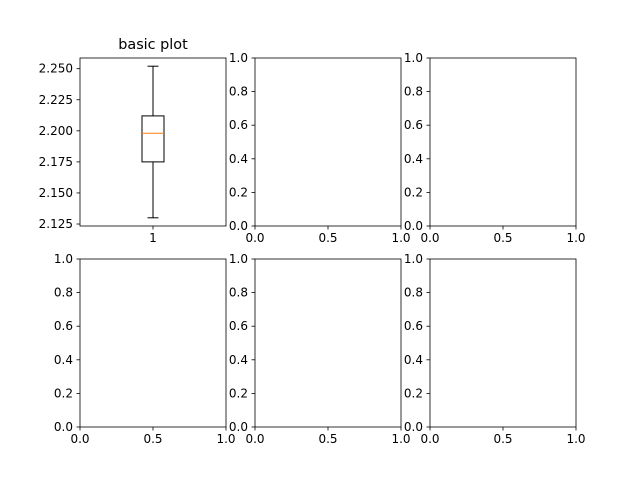 This screenshot has width=640, height=480. What do you see at coordinates (56, 69) in the screenshot?
I see `y-tick-label: 2.250` at bounding box center [56, 69].